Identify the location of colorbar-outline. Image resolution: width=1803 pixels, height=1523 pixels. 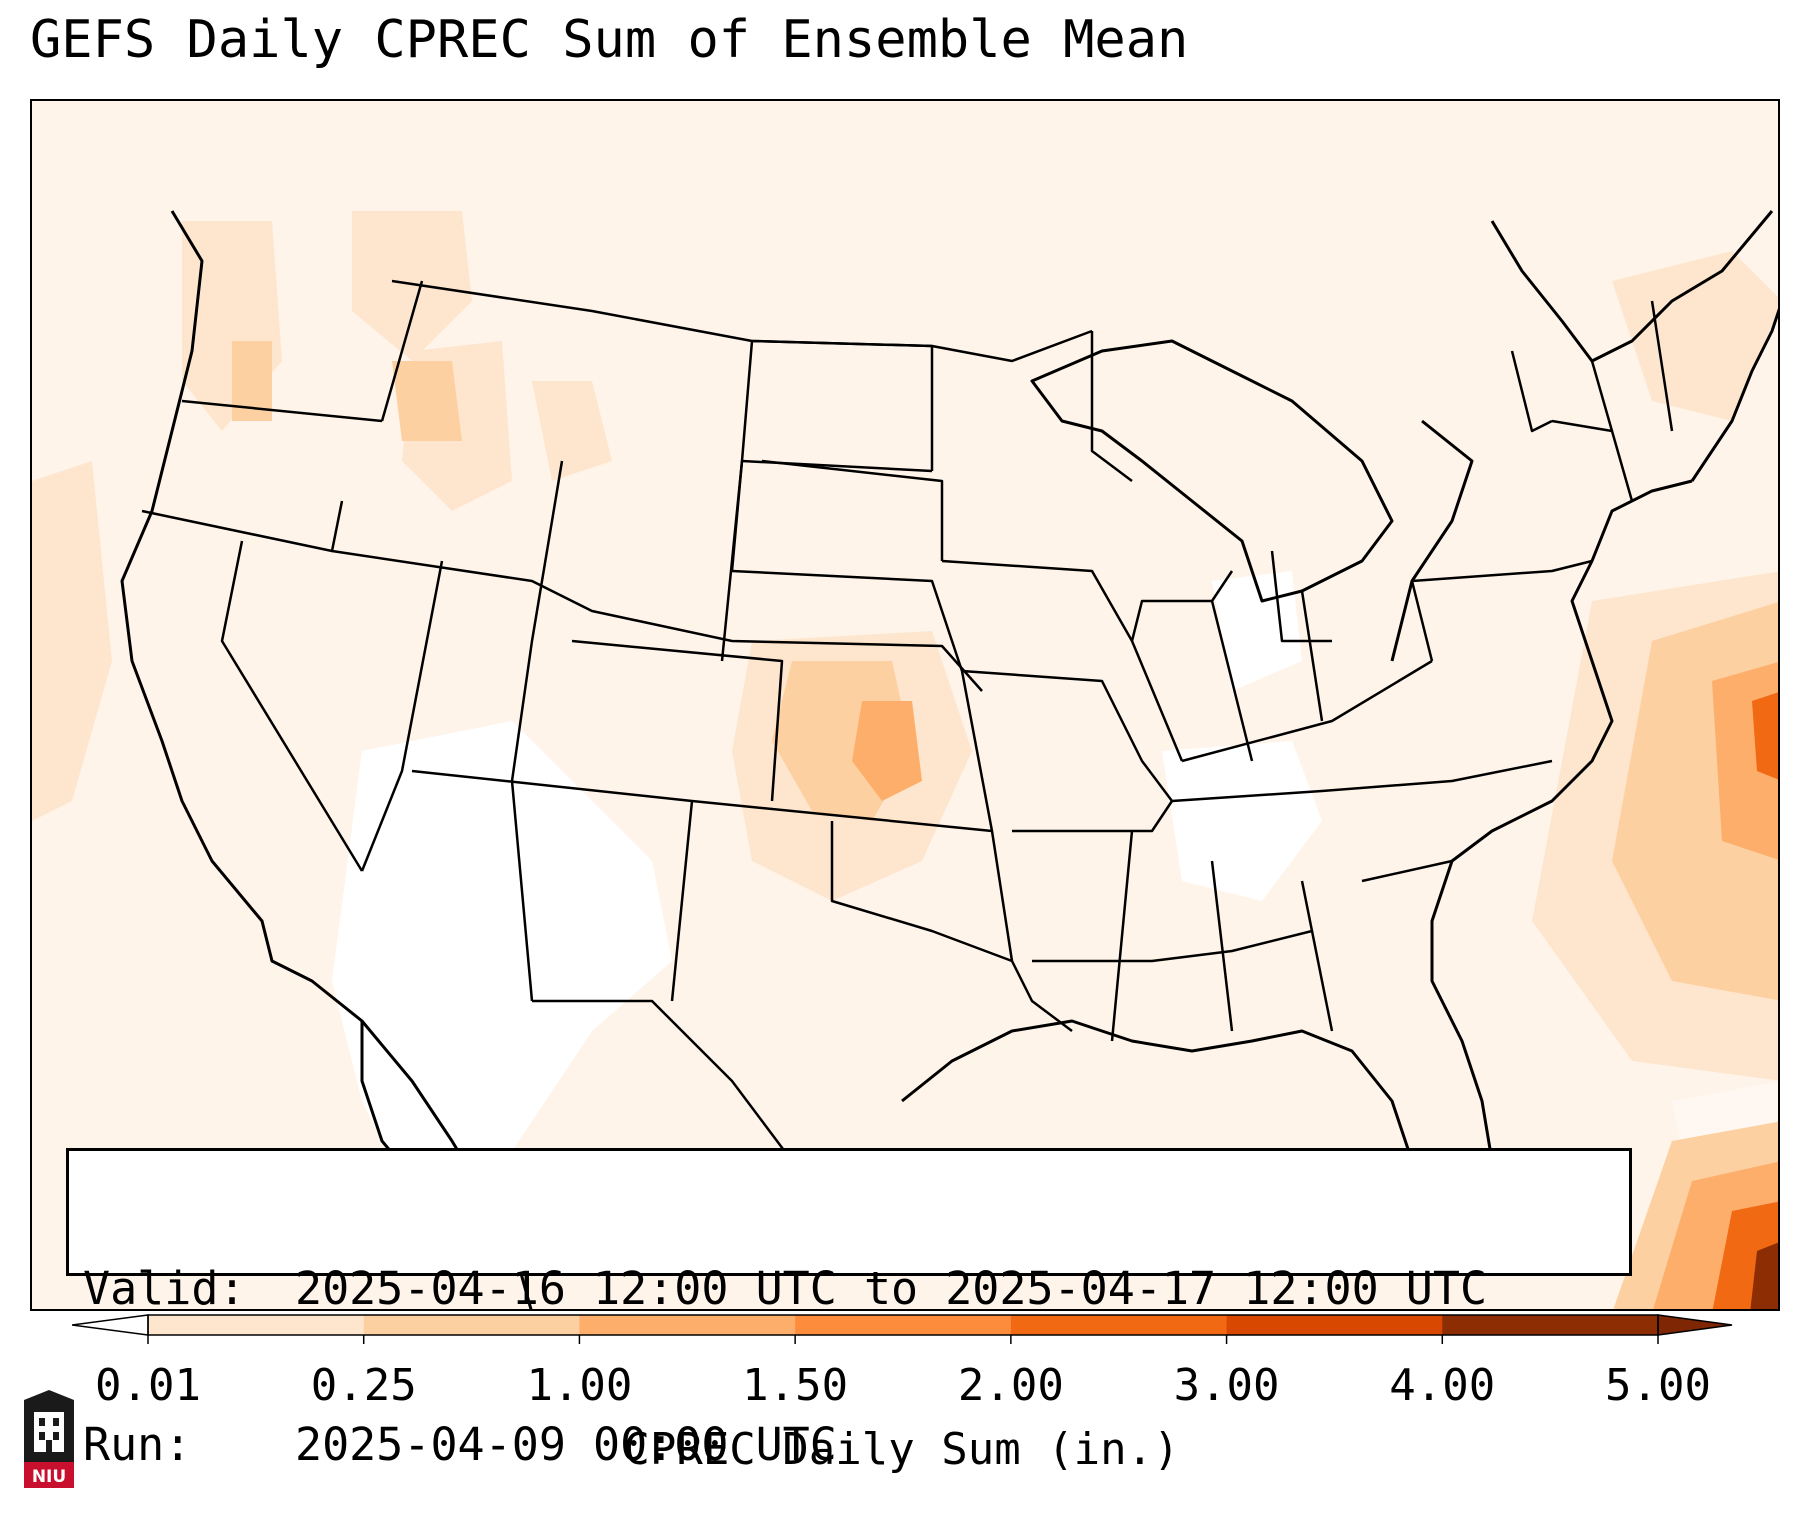
(903, 1325).